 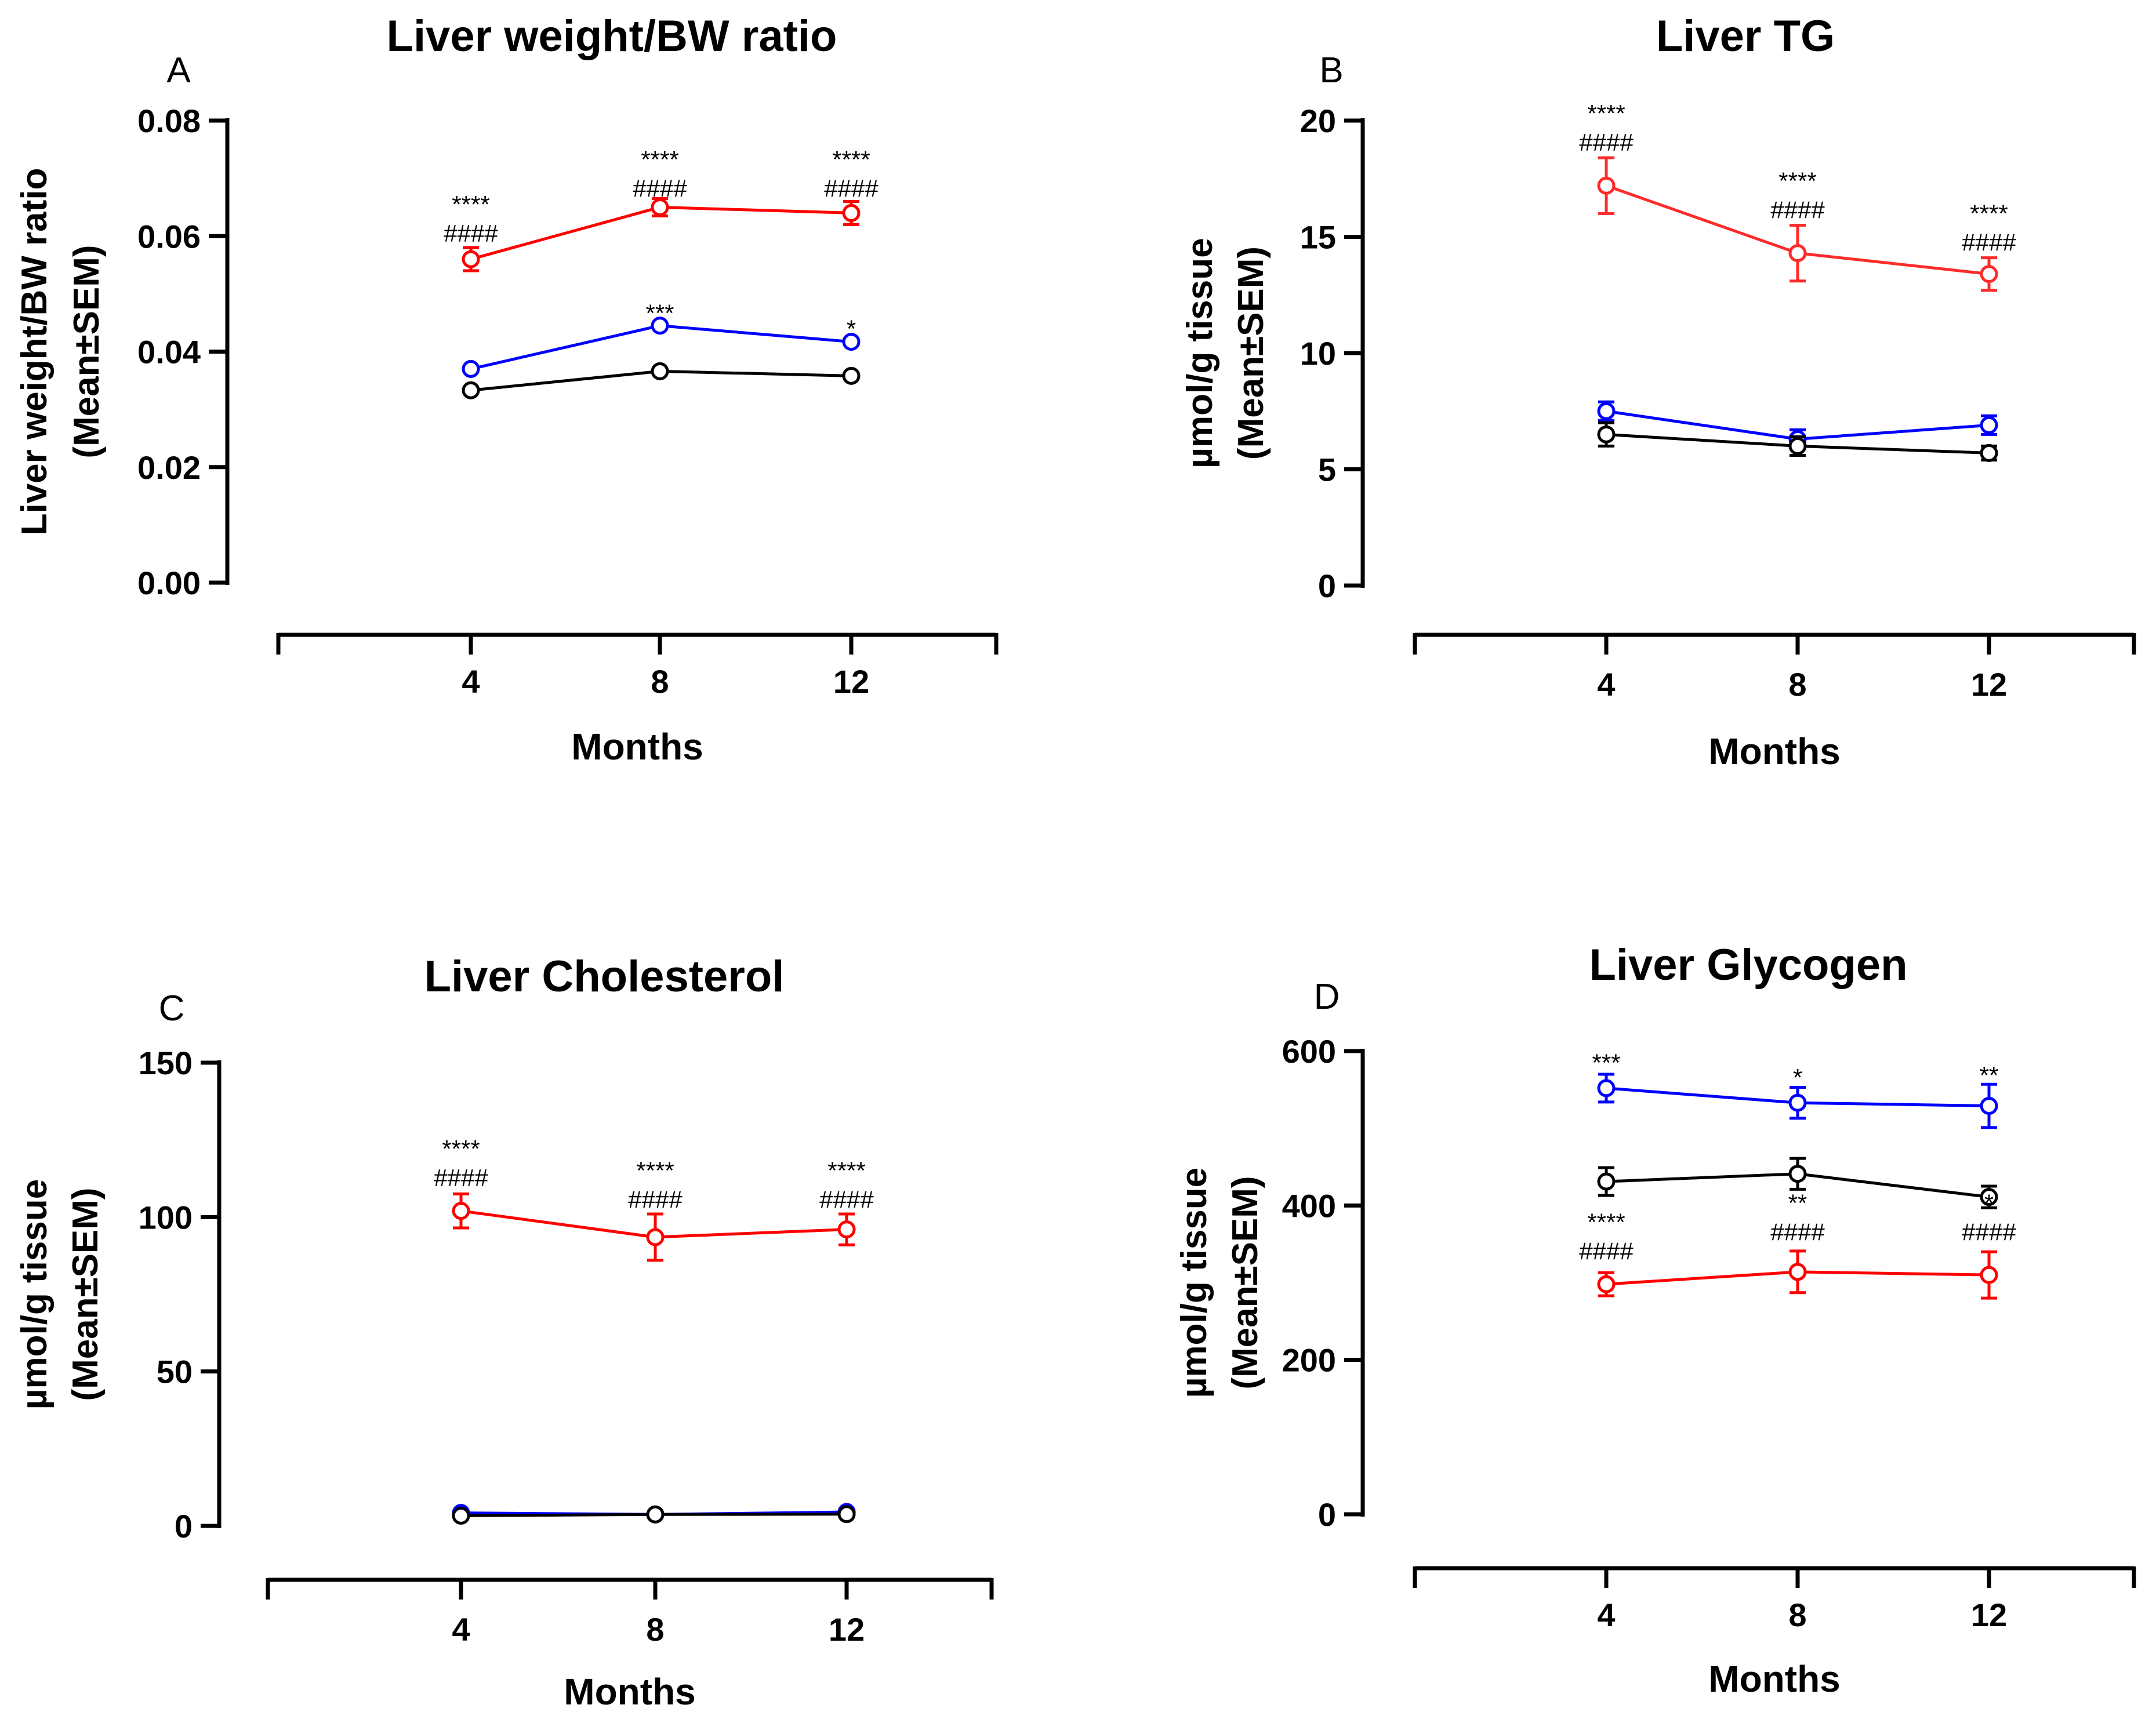 I want to click on panel-letter: C, so click(x=172, y=1008).